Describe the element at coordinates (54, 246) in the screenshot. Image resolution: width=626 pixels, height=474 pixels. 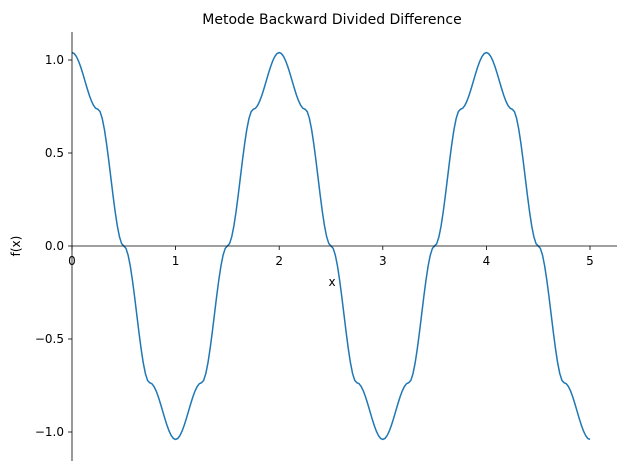
I see `y-tick-label: 0.0` at that location.